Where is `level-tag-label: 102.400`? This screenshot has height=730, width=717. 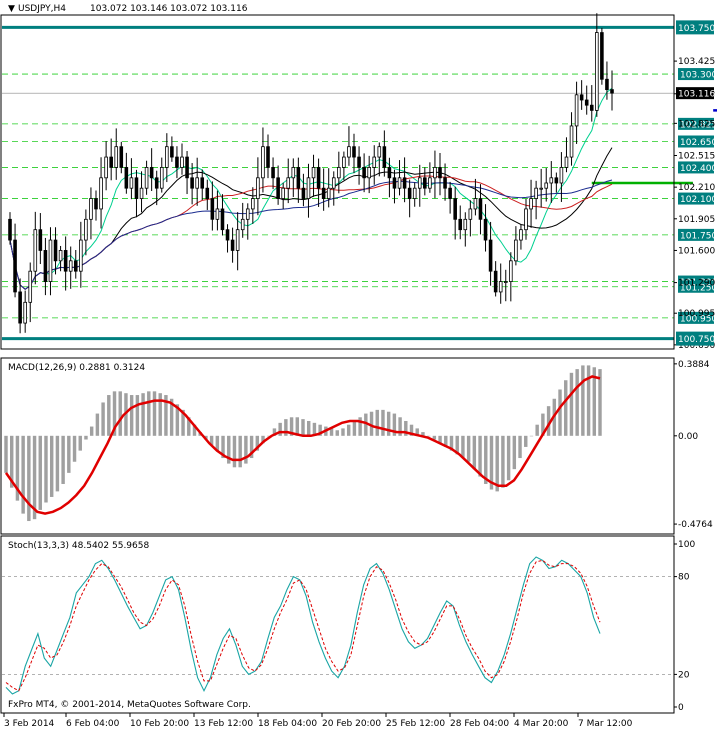 level-tag-label: 102.400 is located at coordinates (698, 169).